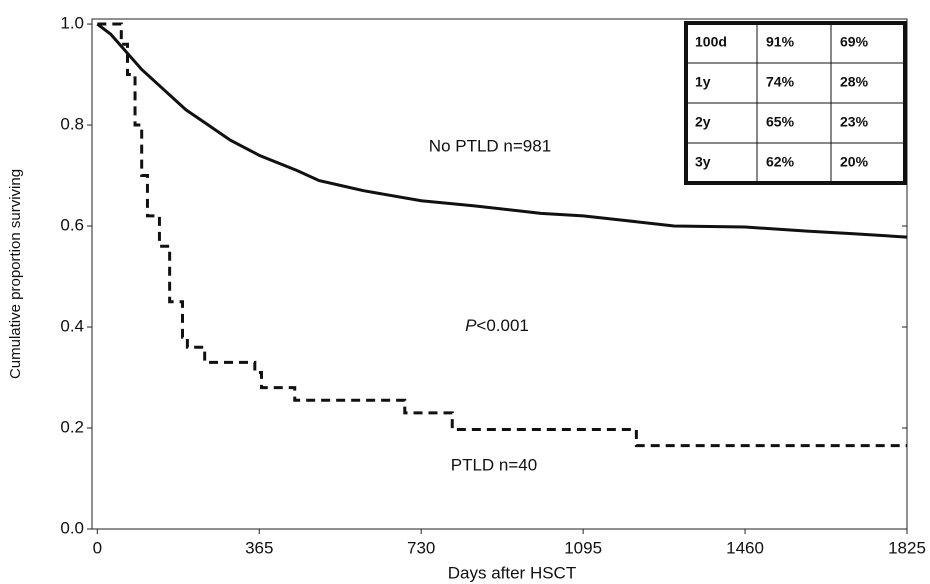 The height and width of the screenshot is (584, 930). I want to click on x-tick-label: 1825, so click(907, 547).